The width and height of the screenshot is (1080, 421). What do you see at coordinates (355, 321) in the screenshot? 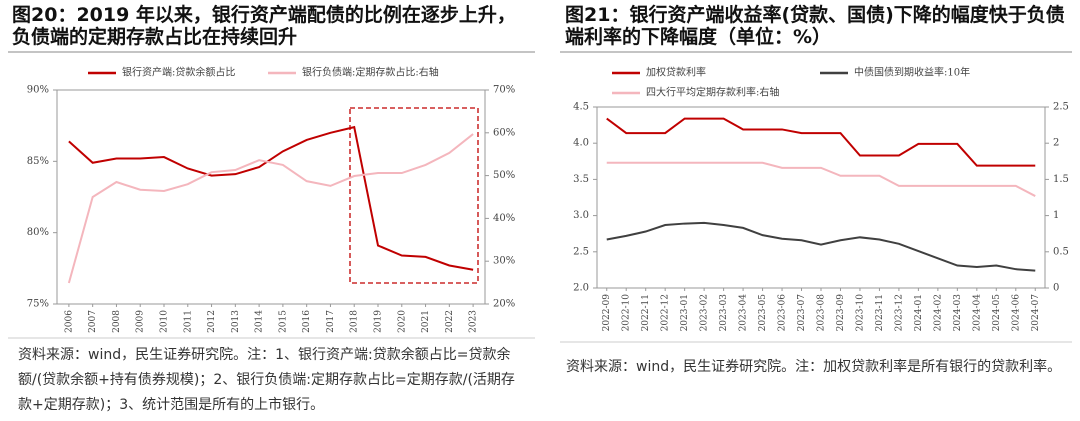
I see `x-tick-label: 2018` at bounding box center [355, 321].